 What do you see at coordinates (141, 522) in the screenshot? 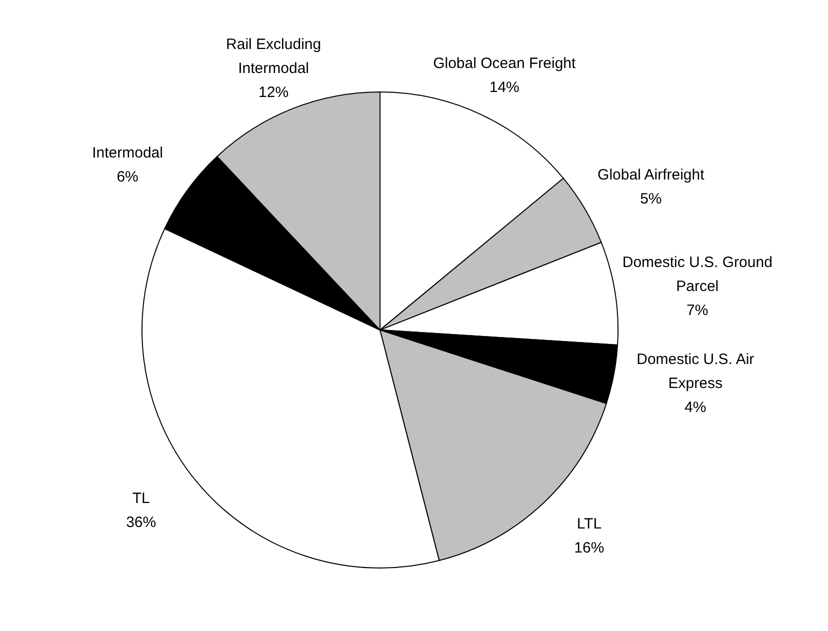
I see `data-label: 36%` at bounding box center [141, 522].